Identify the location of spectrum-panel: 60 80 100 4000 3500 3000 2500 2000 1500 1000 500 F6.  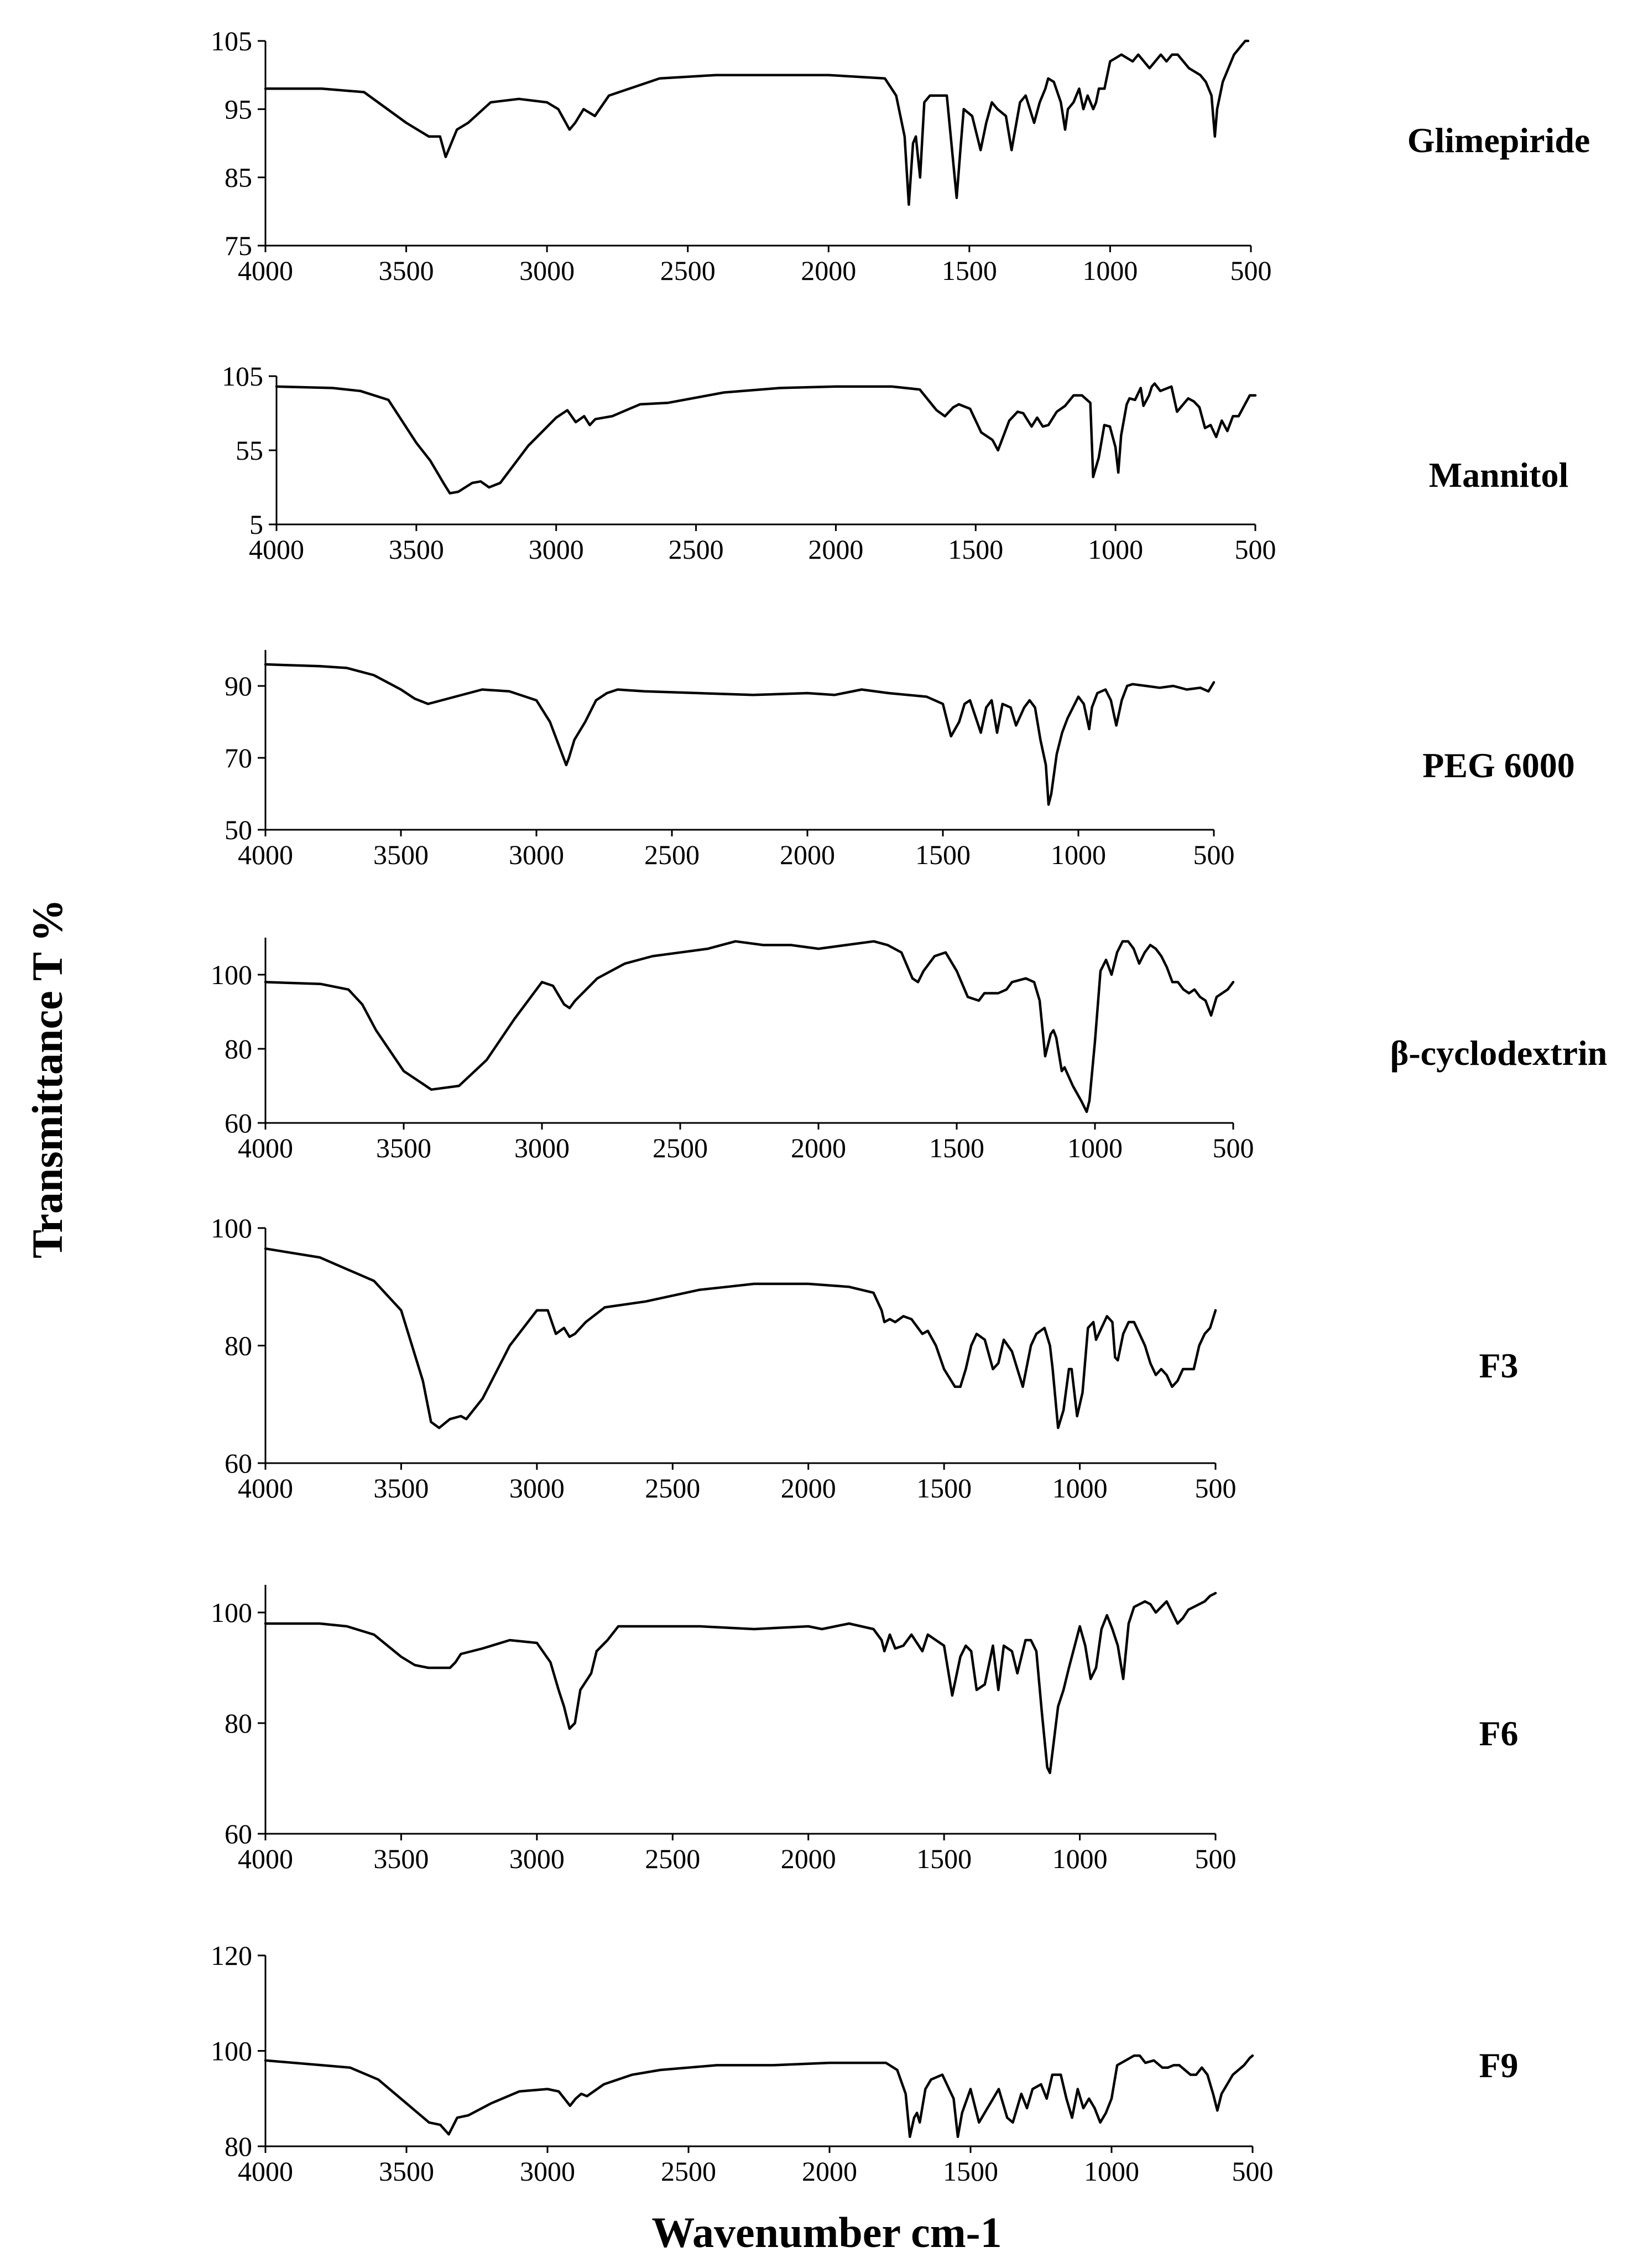
(865, 1730).